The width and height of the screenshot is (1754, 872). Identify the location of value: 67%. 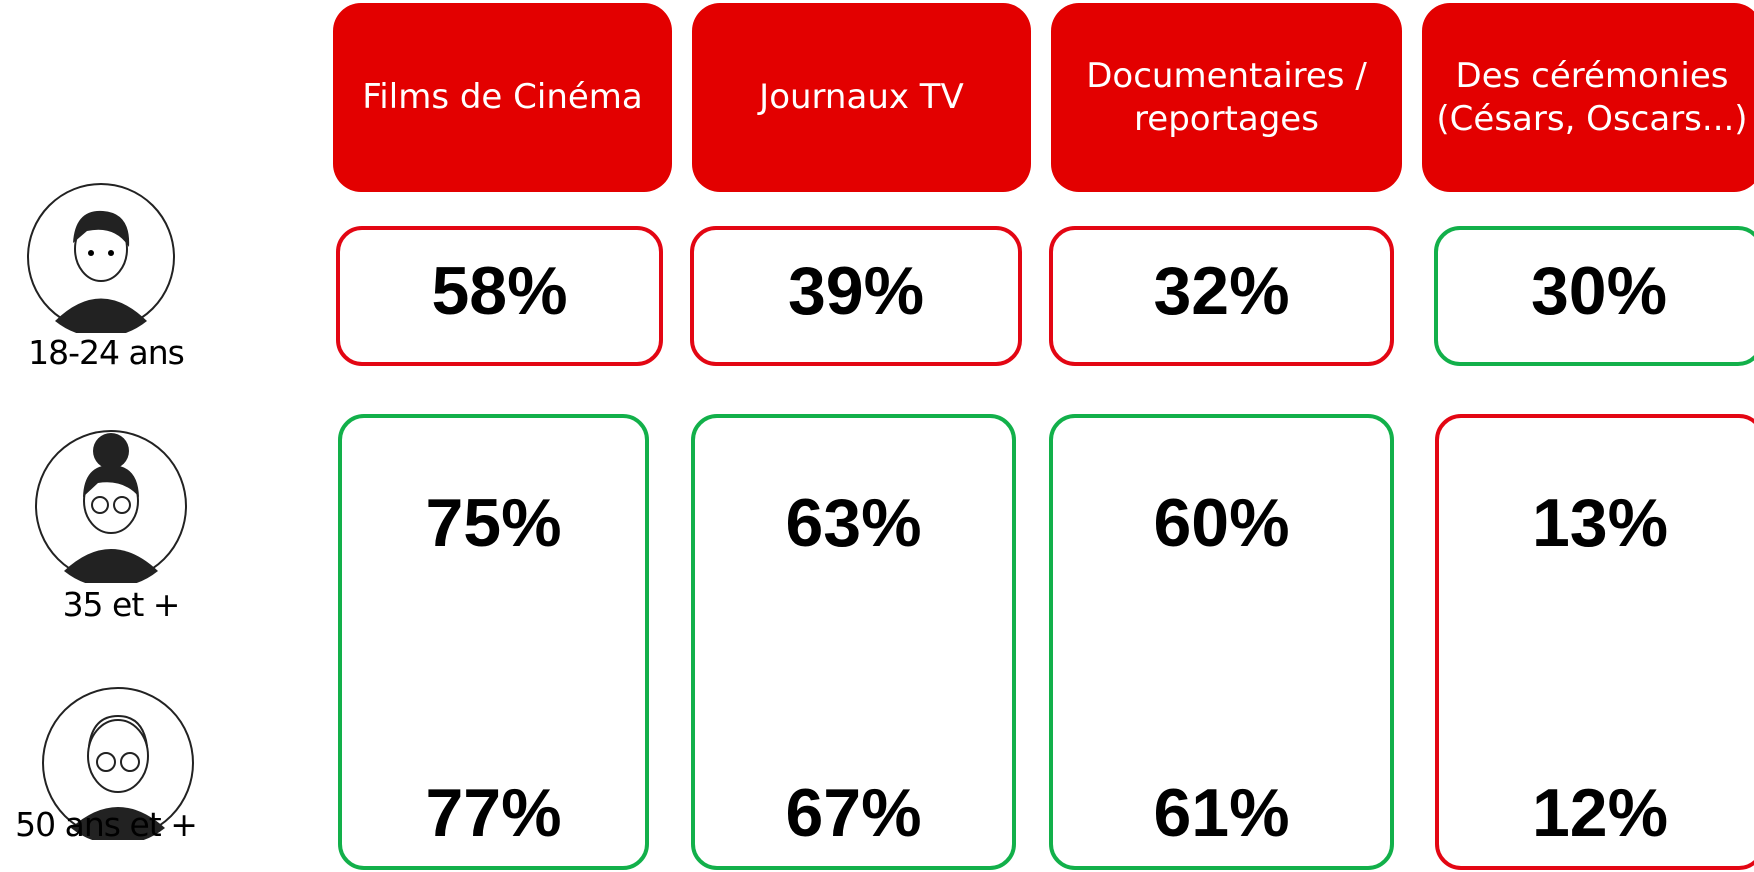
(853, 813).